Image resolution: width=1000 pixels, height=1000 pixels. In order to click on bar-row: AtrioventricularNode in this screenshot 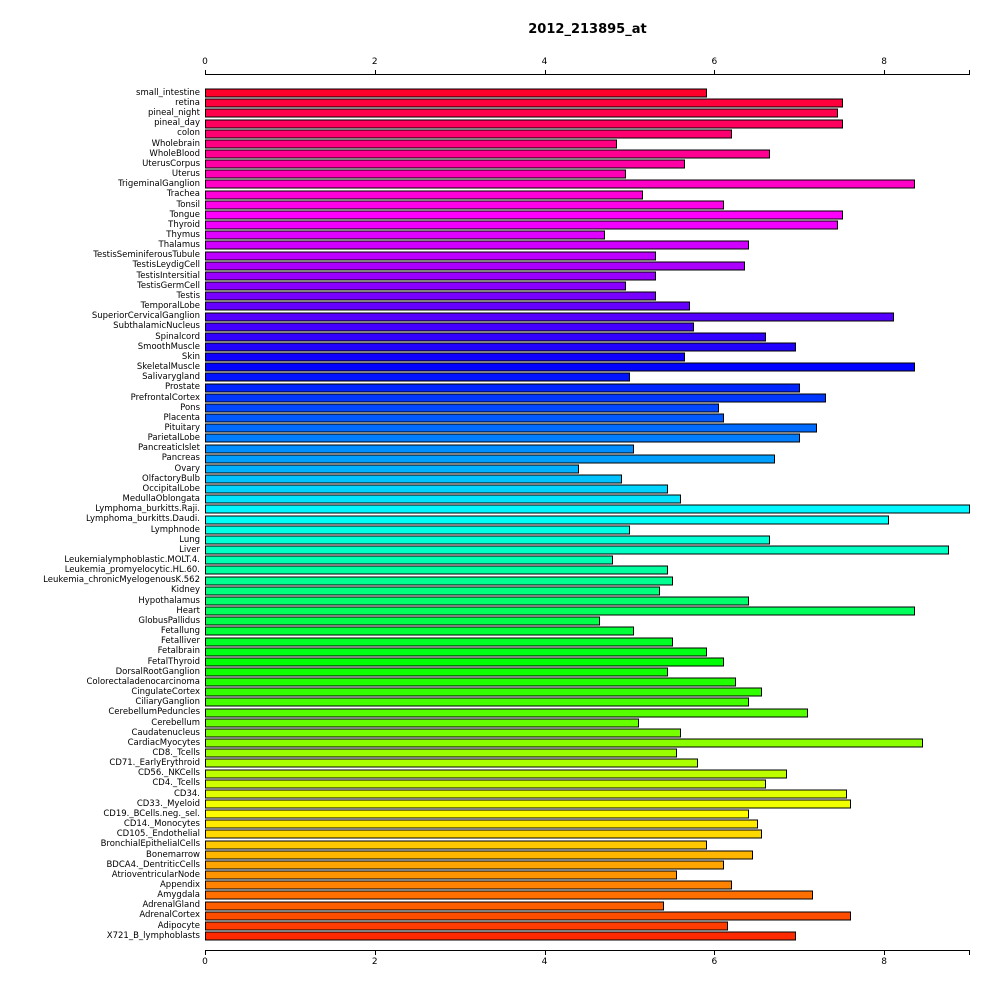, I will do `click(485, 875)`.